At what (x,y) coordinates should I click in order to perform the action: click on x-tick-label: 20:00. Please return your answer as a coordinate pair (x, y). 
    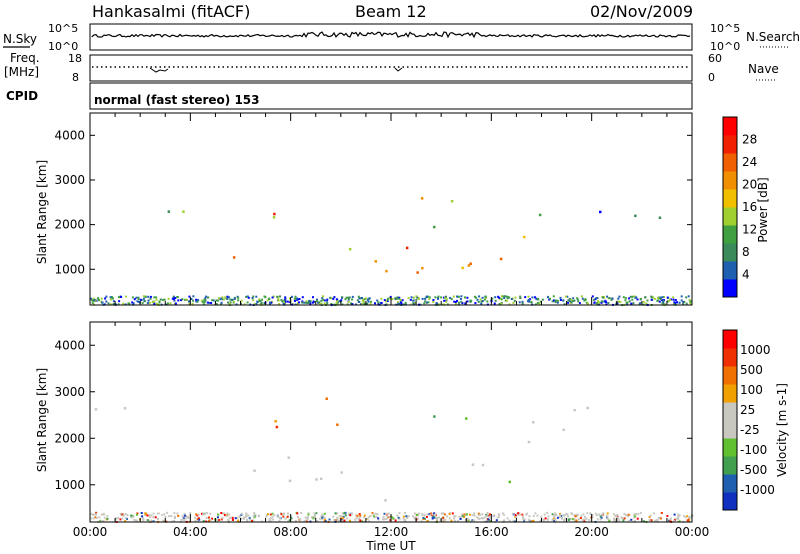
    Looking at the image, I should click on (591, 532).